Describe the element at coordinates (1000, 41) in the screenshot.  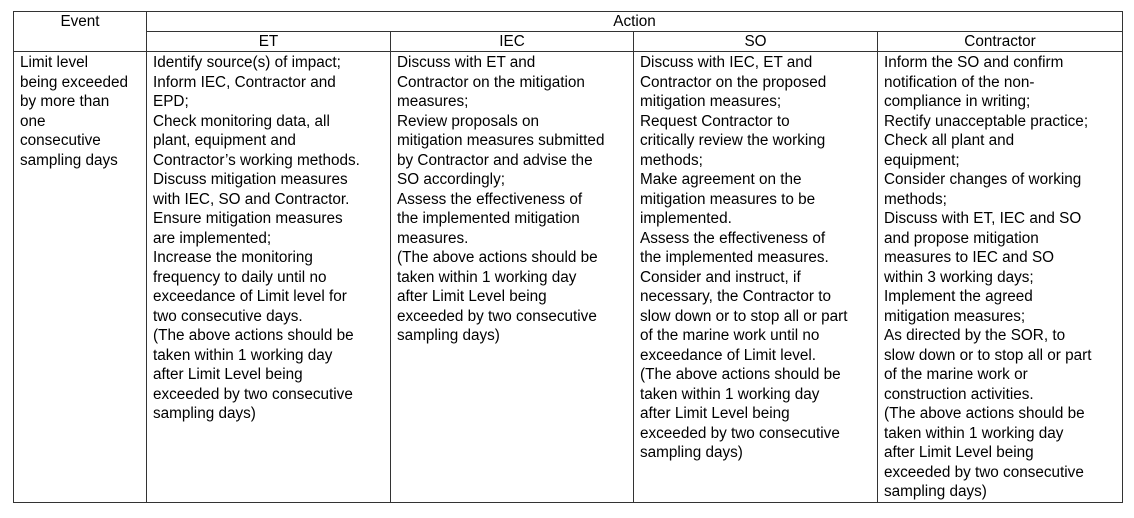
I see `header-contractor: Contractor` at that location.